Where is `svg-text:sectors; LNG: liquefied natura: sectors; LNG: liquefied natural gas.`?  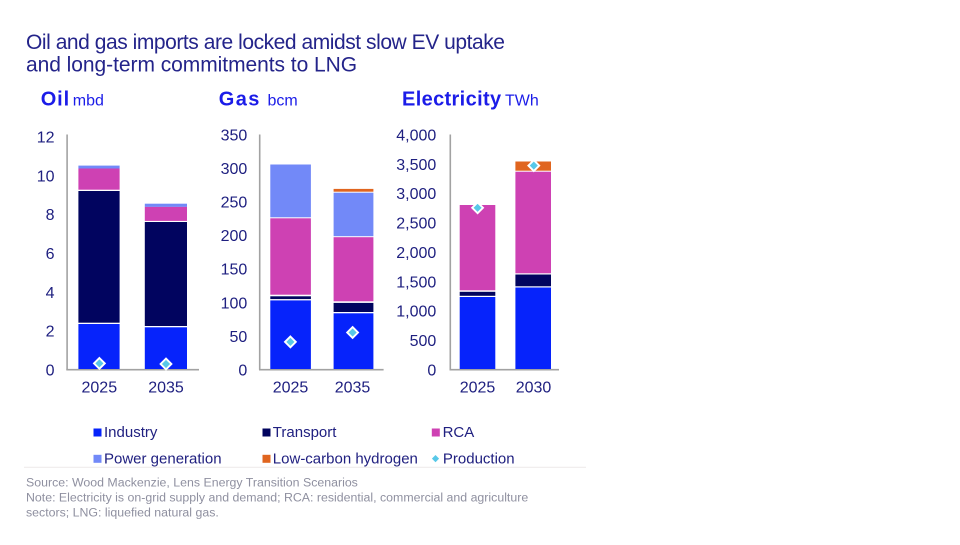 svg-text:sectors; LNG: liquefied natura: sectors; LNG: liquefied natural gas. is located at coordinates (122, 513).